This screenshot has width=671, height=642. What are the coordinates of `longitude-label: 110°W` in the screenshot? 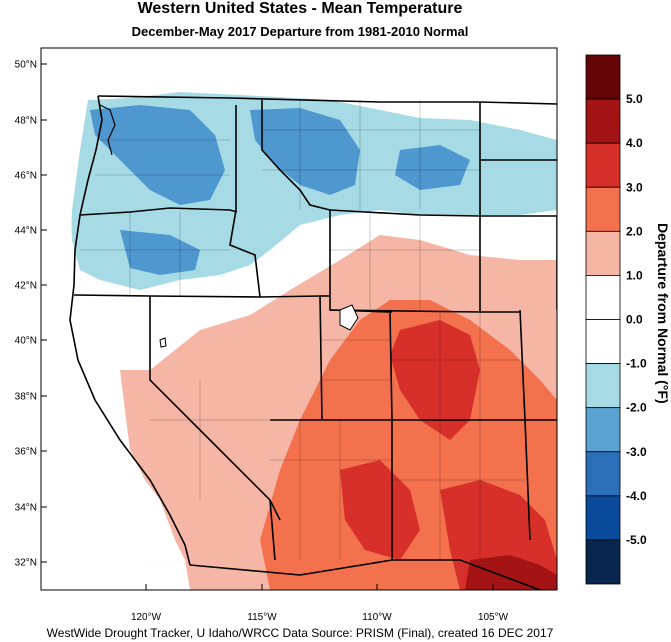 It's located at (377, 617).